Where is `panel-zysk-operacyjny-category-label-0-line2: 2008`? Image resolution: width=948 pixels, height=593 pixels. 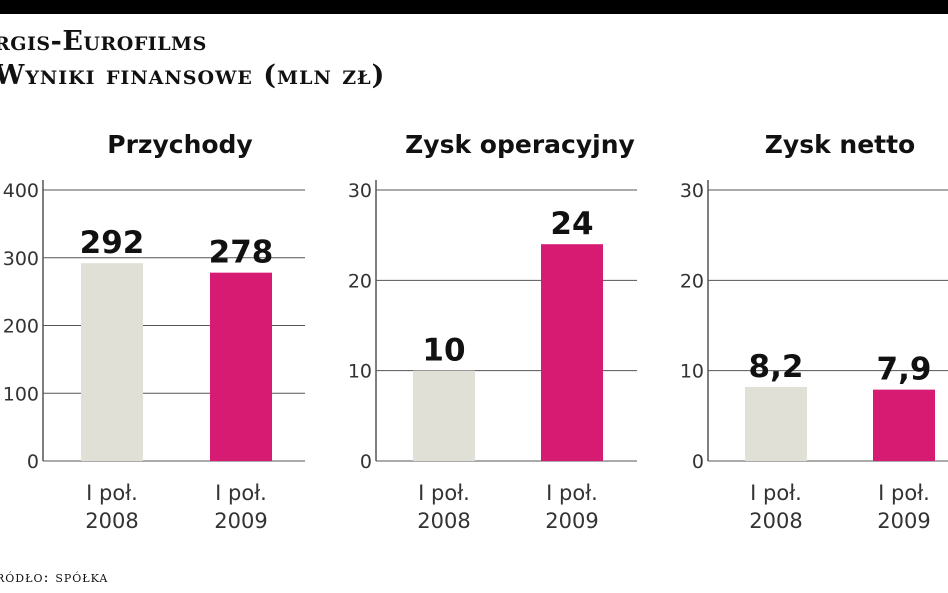
panel-zysk-operacyjny-category-label-0-line2: 2008 is located at coordinates (443, 521).